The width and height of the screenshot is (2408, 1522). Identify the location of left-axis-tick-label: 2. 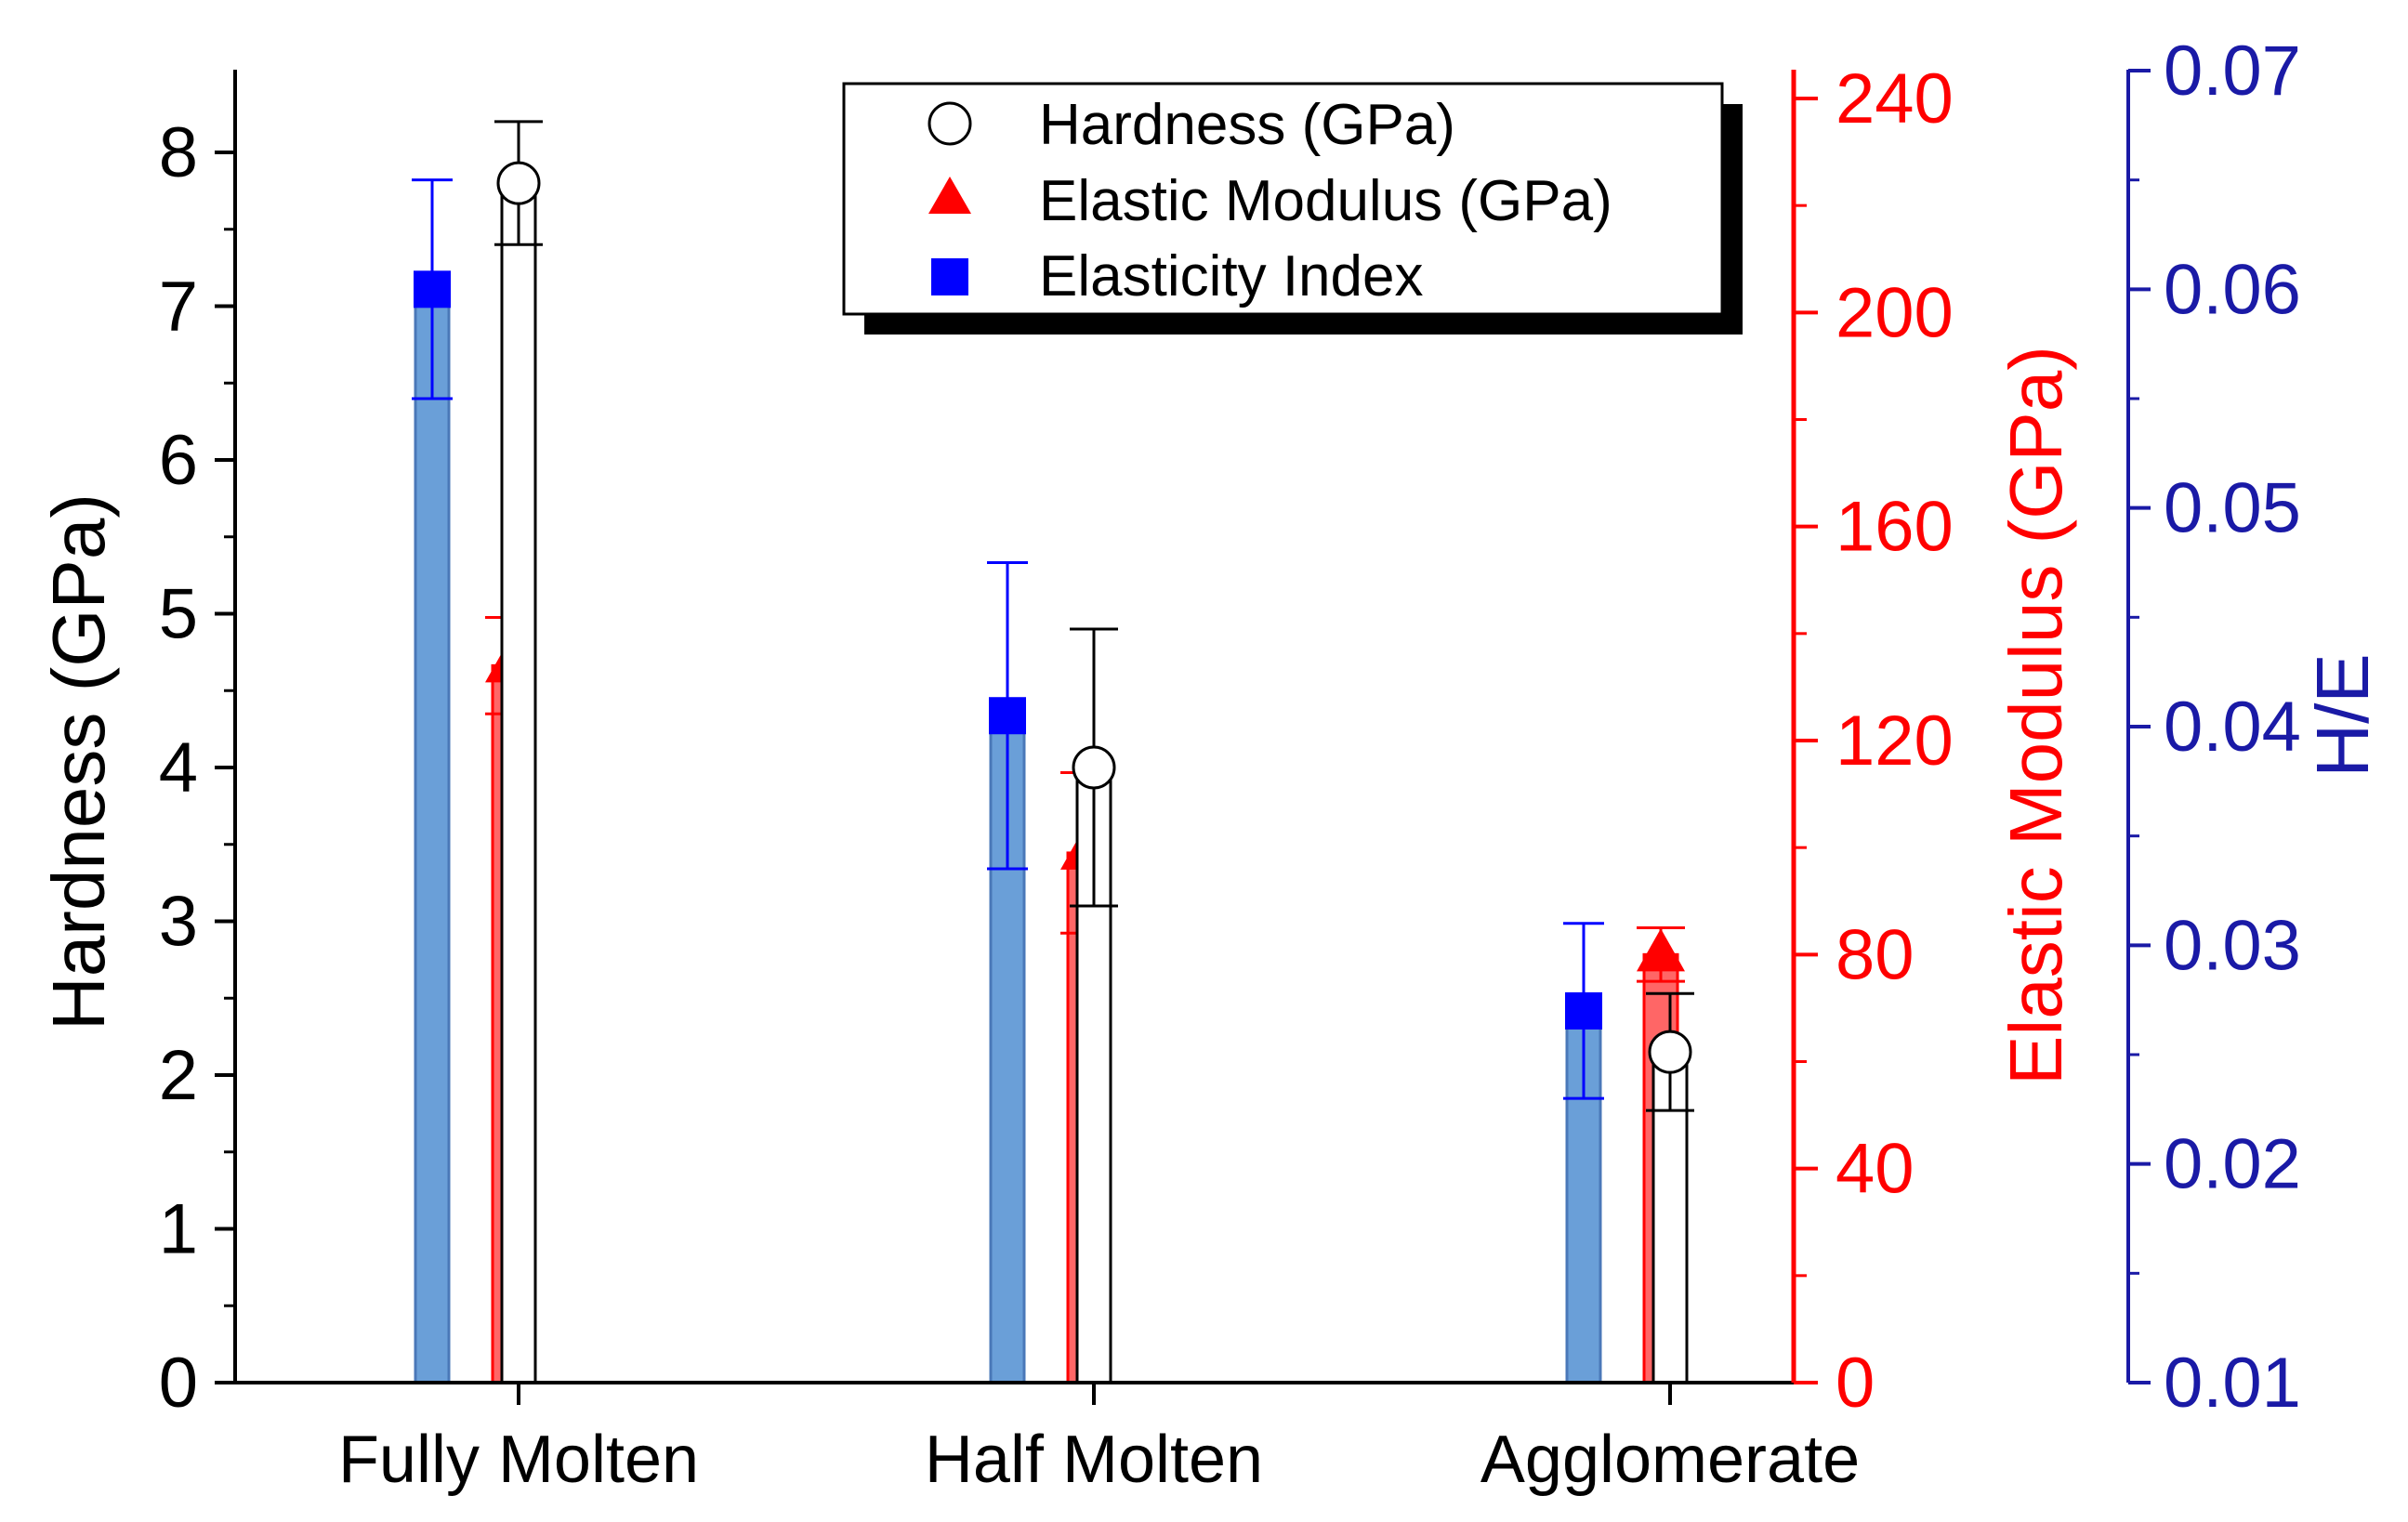
(178, 1075).